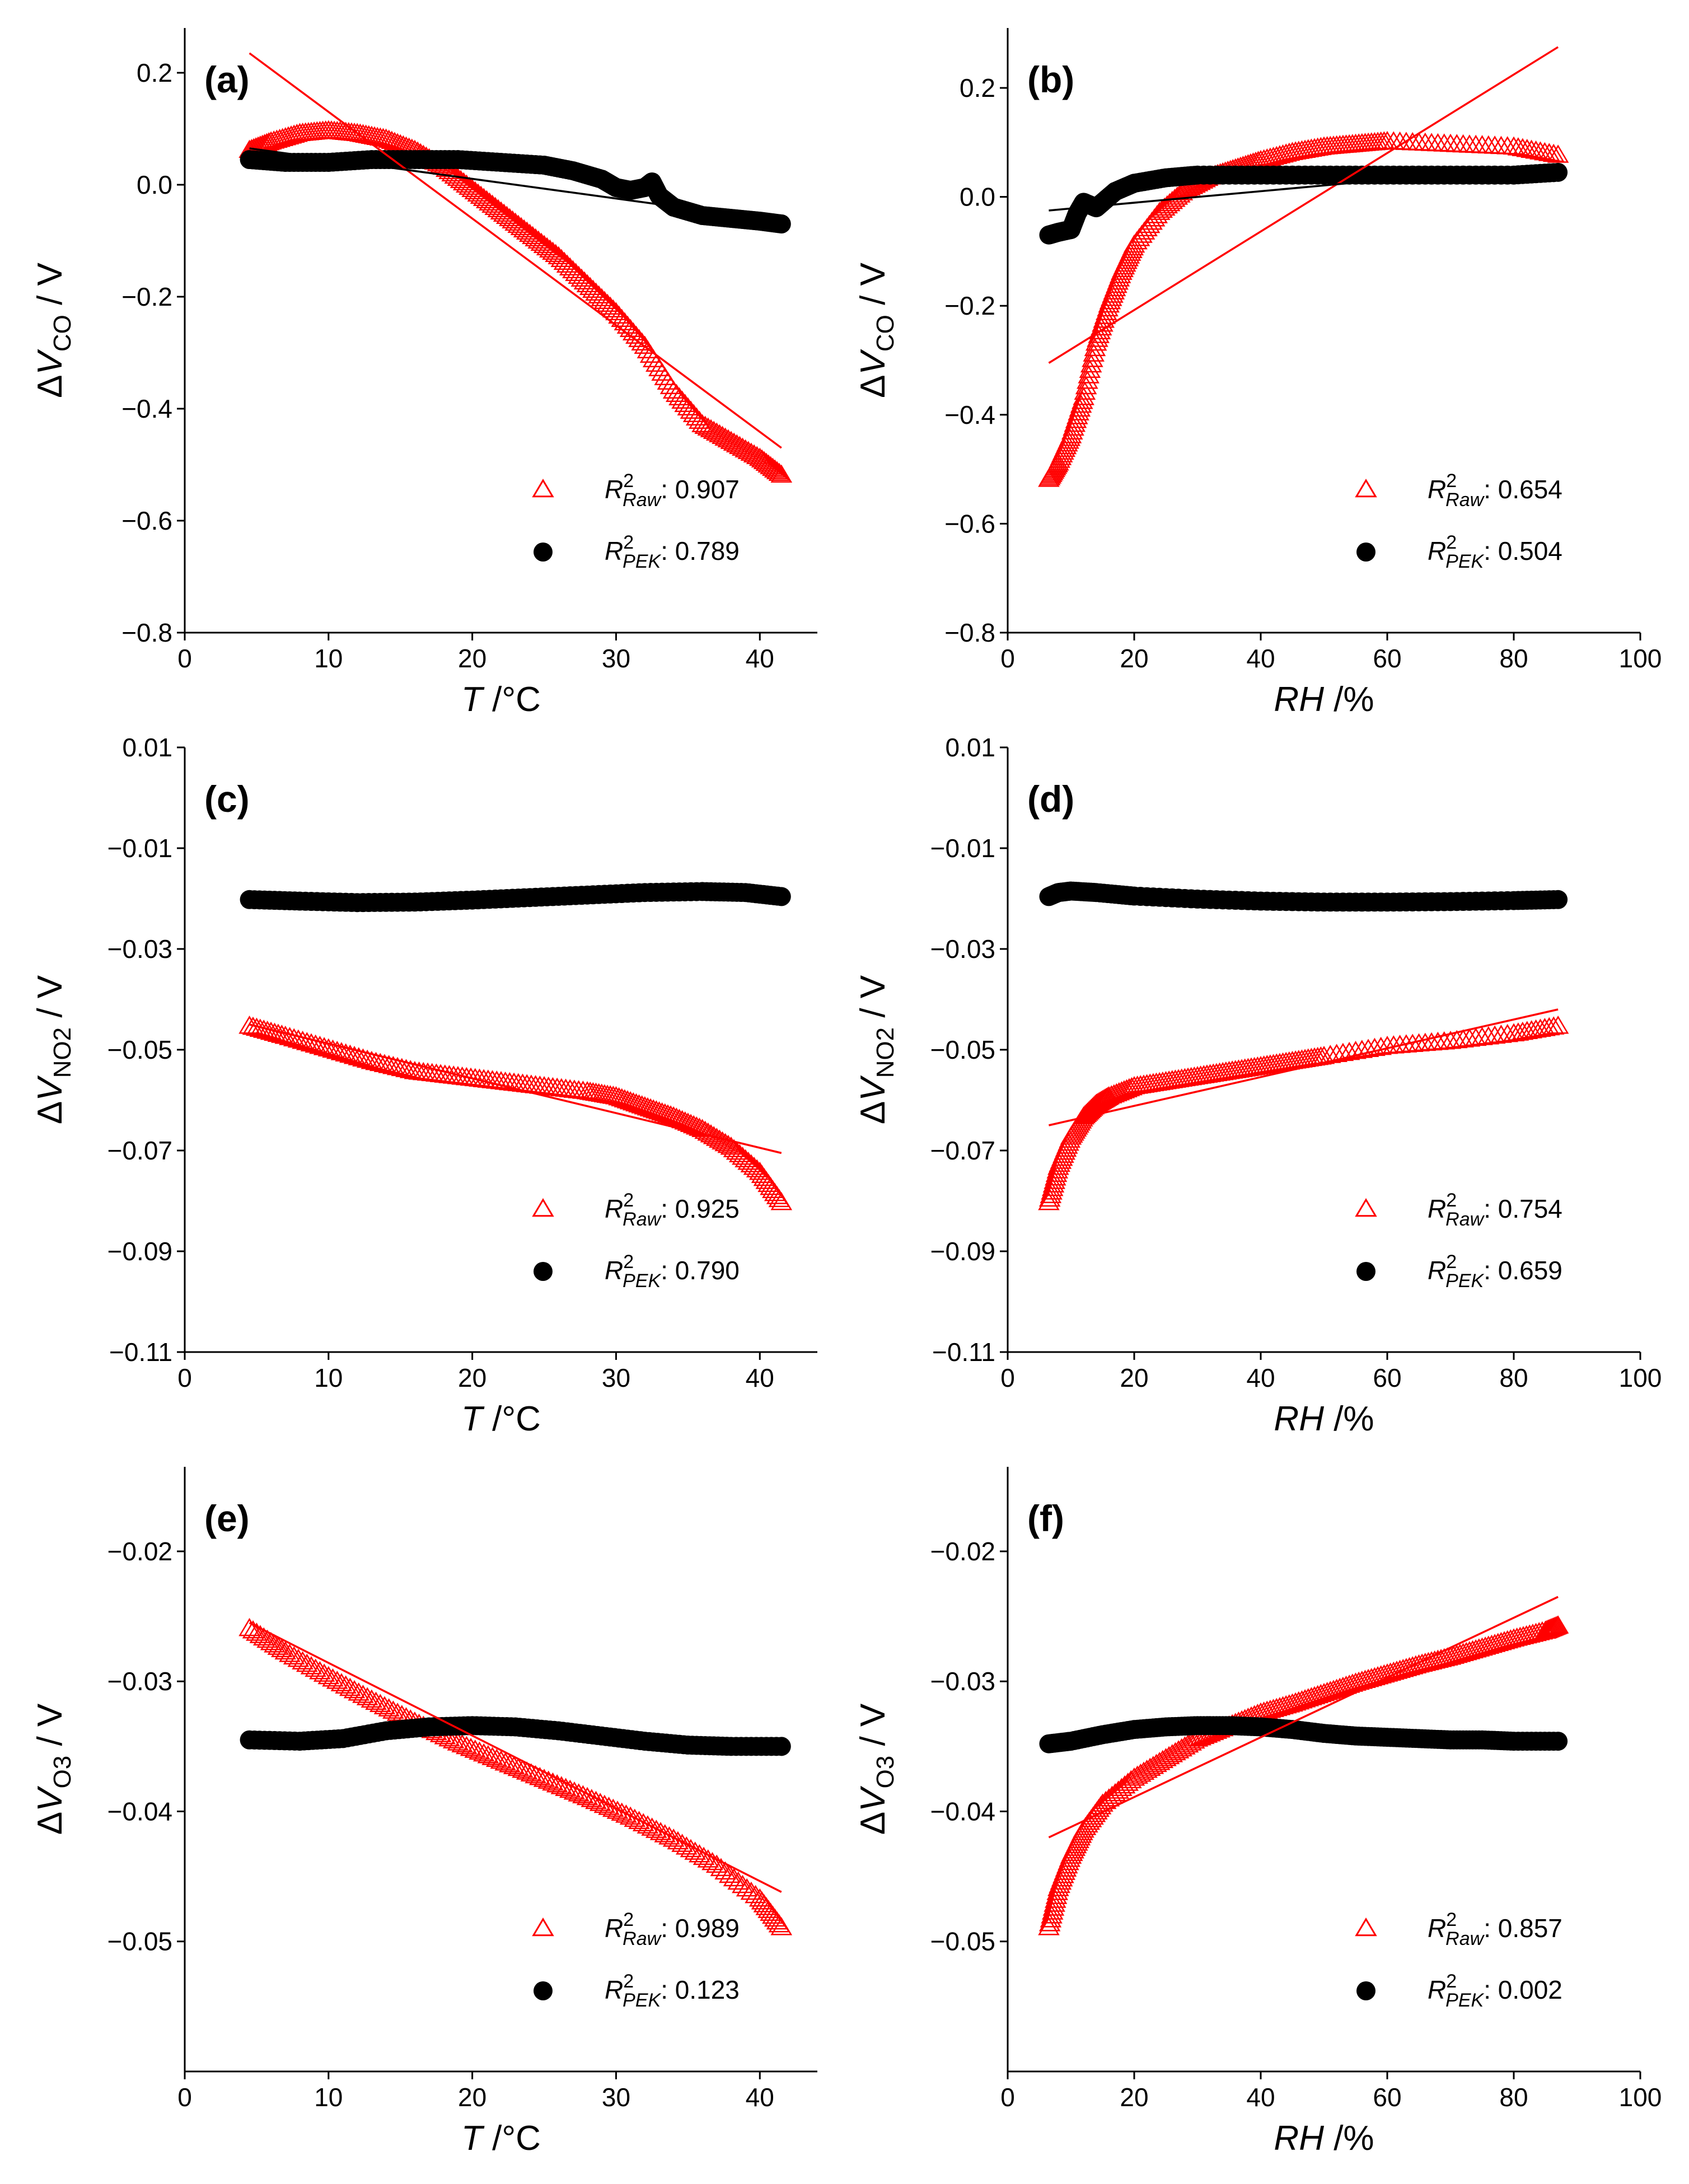 The width and height of the screenshot is (1689, 2184). What do you see at coordinates (227, 80) in the screenshot?
I see `panel-label: (a)` at bounding box center [227, 80].